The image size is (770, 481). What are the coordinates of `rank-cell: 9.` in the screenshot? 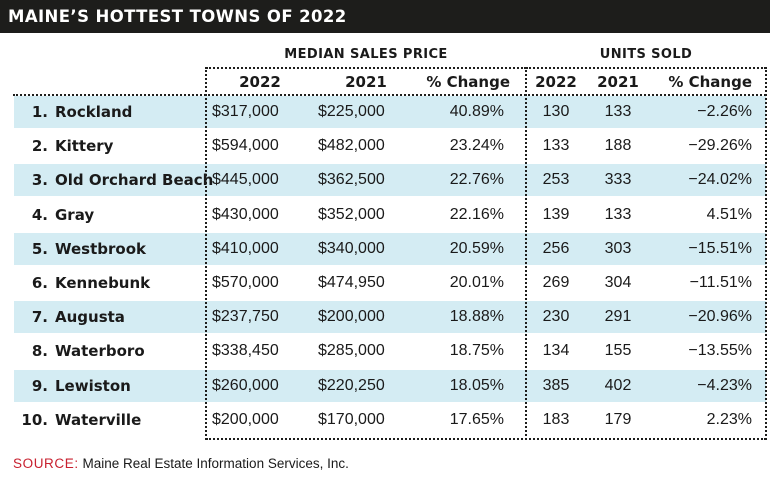 It's located at (39, 385).